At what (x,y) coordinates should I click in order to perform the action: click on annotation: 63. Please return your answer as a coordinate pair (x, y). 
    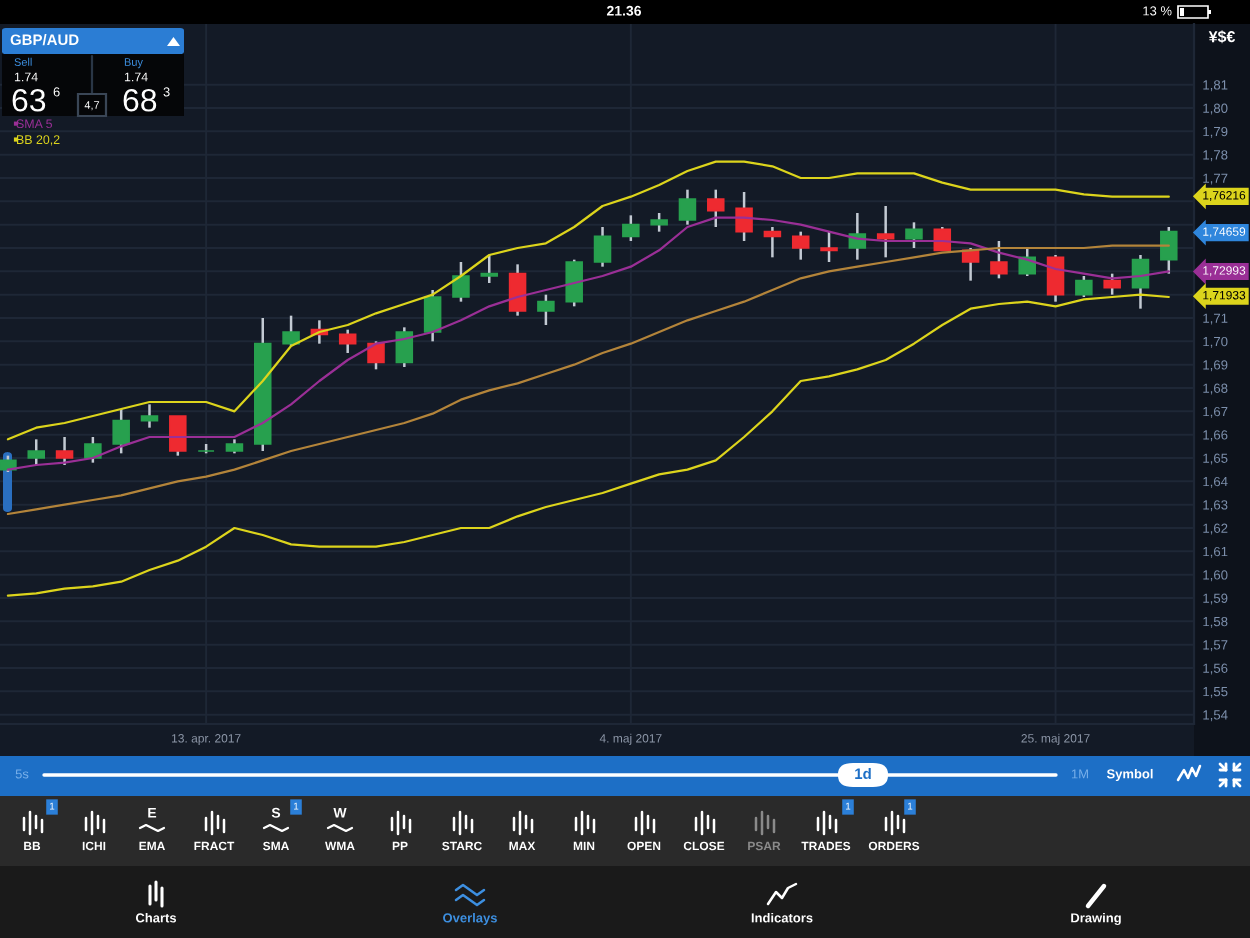
    Looking at the image, I should click on (29, 100).